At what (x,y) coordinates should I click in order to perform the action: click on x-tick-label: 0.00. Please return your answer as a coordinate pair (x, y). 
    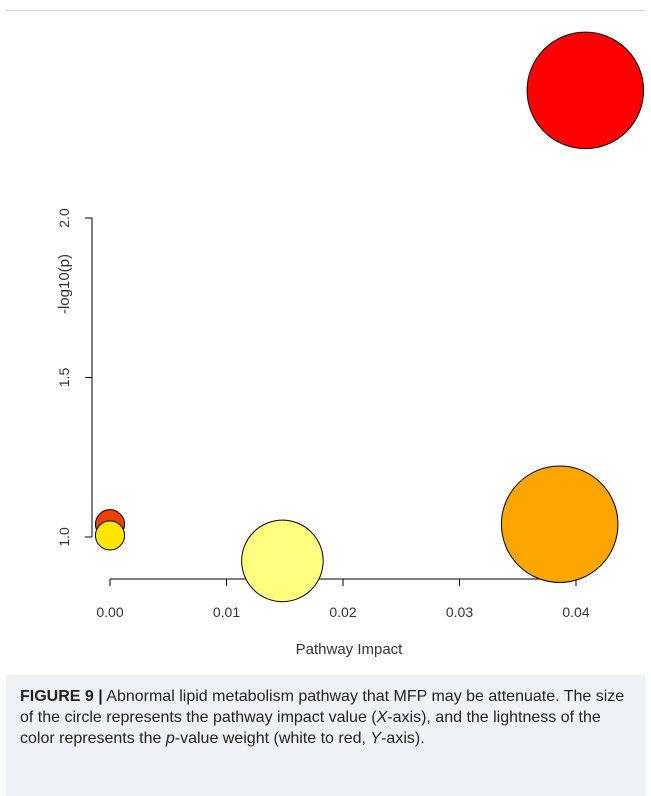
    Looking at the image, I should click on (109, 612).